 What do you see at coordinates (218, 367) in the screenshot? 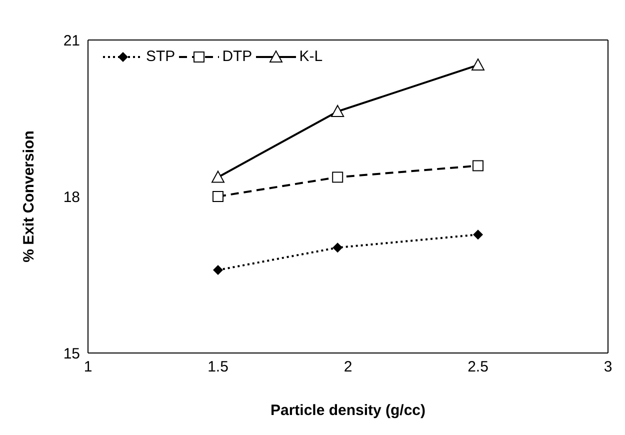
I see `x-tick-label: 1.5` at bounding box center [218, 367].